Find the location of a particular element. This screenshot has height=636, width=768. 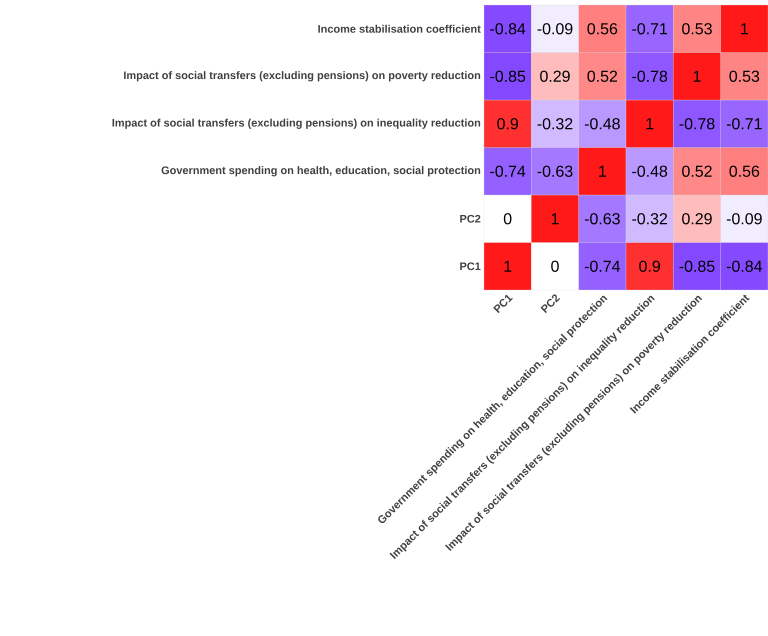

y-tick-label: Impact of social transfers (excluding pensions) on inequality reduction is located at coordinates (296, 123).